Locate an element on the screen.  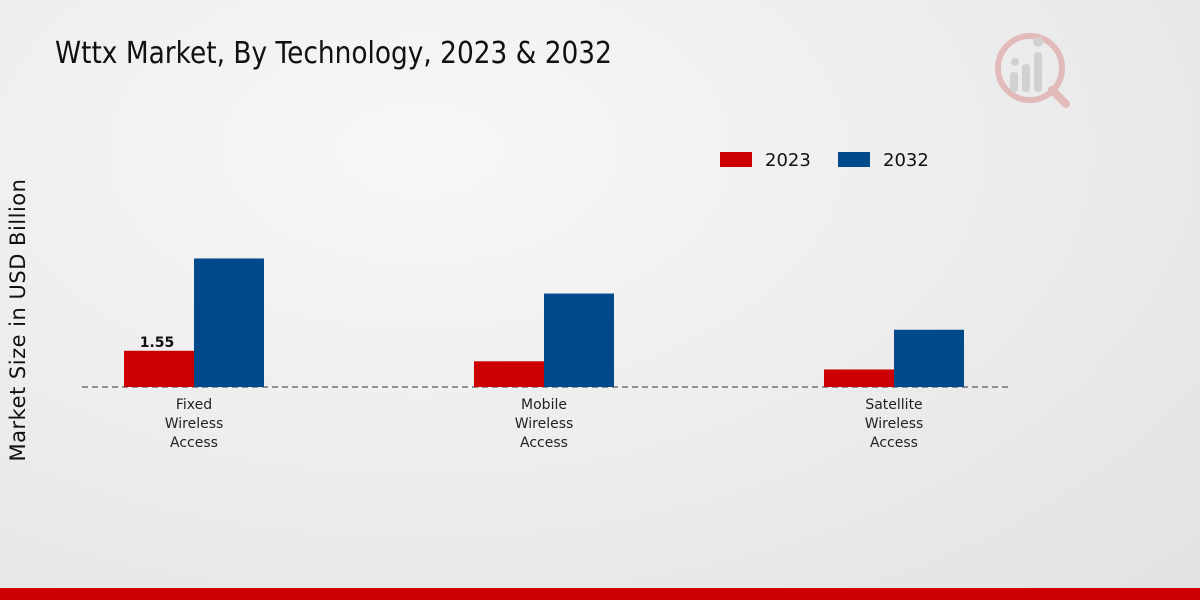
bar-2032-mobile is located at coordinates (579, 340).